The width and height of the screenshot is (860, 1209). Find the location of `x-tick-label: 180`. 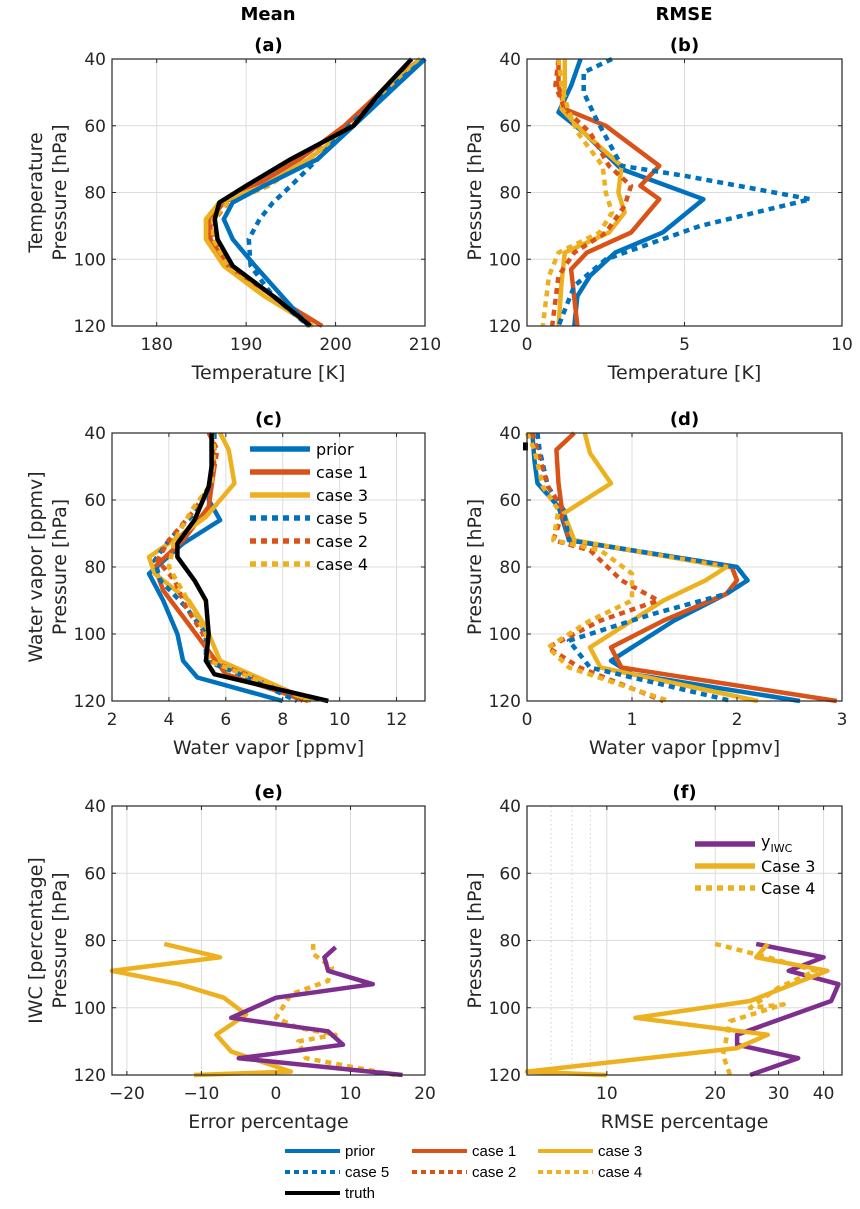

x-tick-label: 180 is located at coordinates (156, 345).